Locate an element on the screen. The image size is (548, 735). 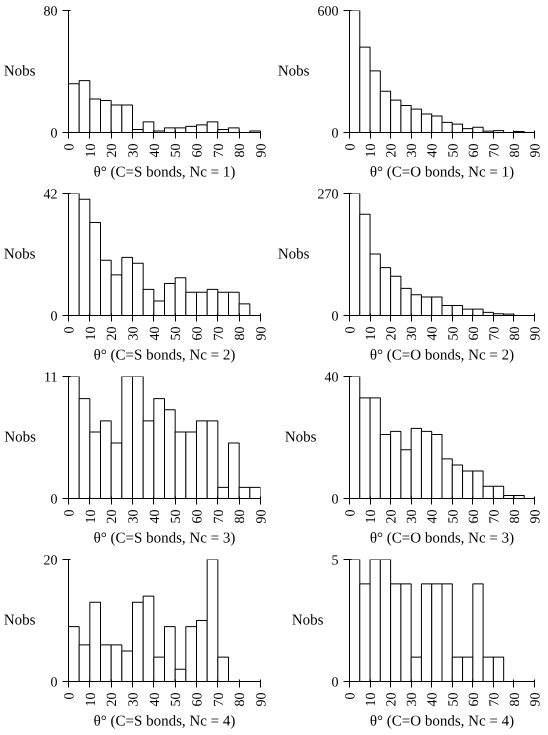
y-tick-label: 600 is located at coordinates (328, 12).